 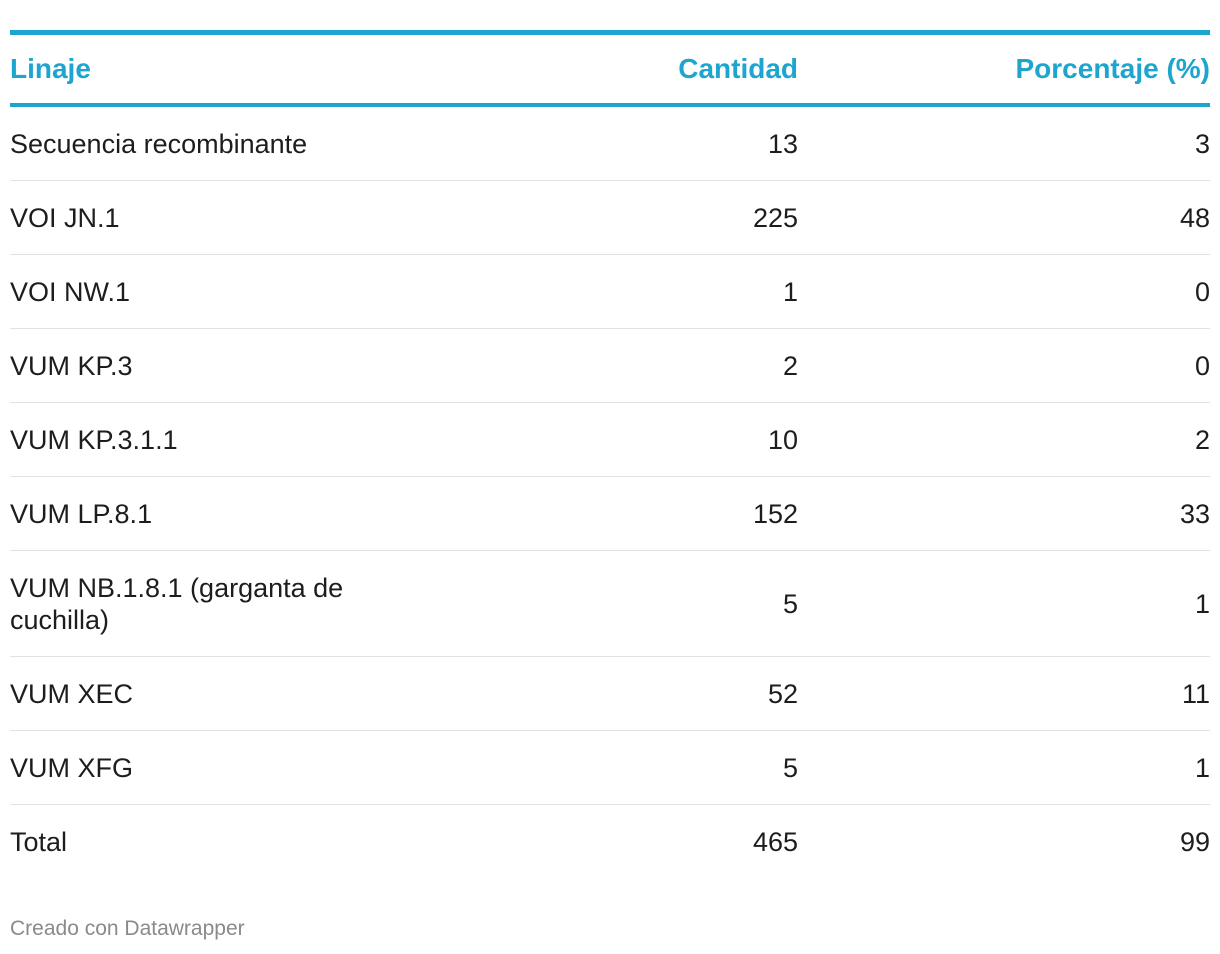 I want to click on table-row: VOI NW.1 1 0, so click(x=610, y=291).